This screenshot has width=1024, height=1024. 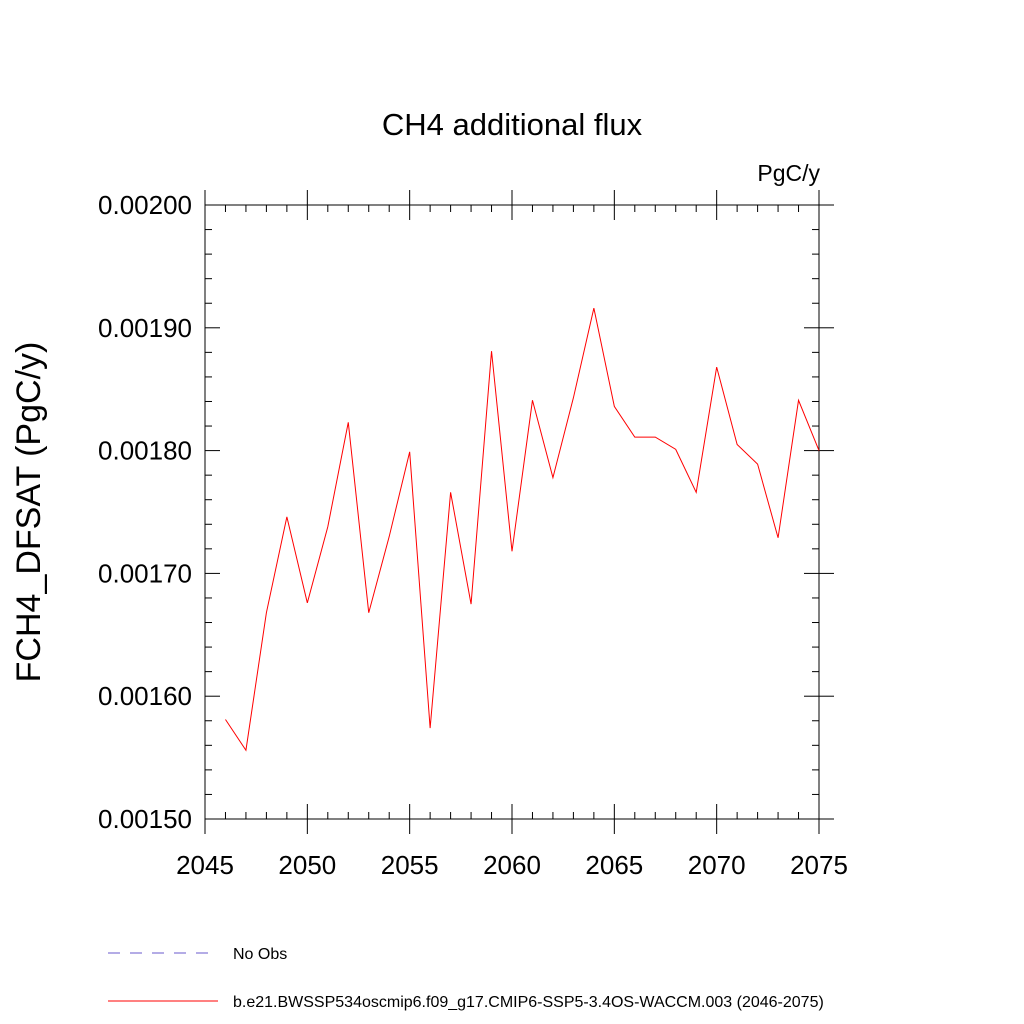 I want to click on chart-title: CH4 additional flux, so click(x=512, y=124).